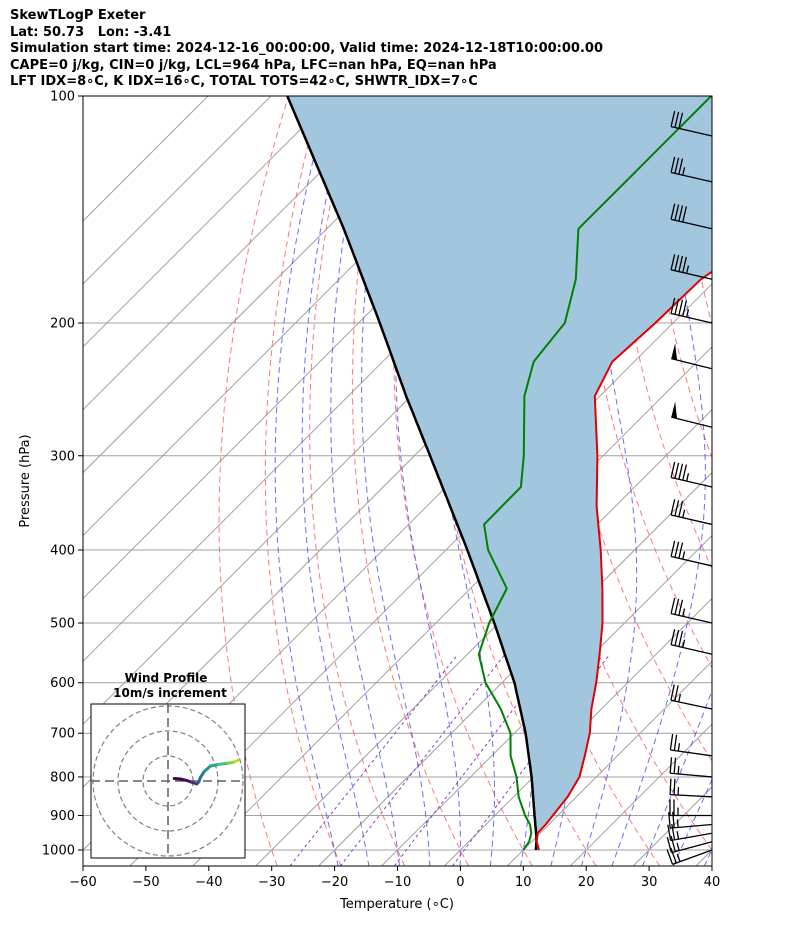  What do you see at coordinates (586, 882) in the screenshot?
I see `x-tick-label: 20` at bounding box center [586, 882].